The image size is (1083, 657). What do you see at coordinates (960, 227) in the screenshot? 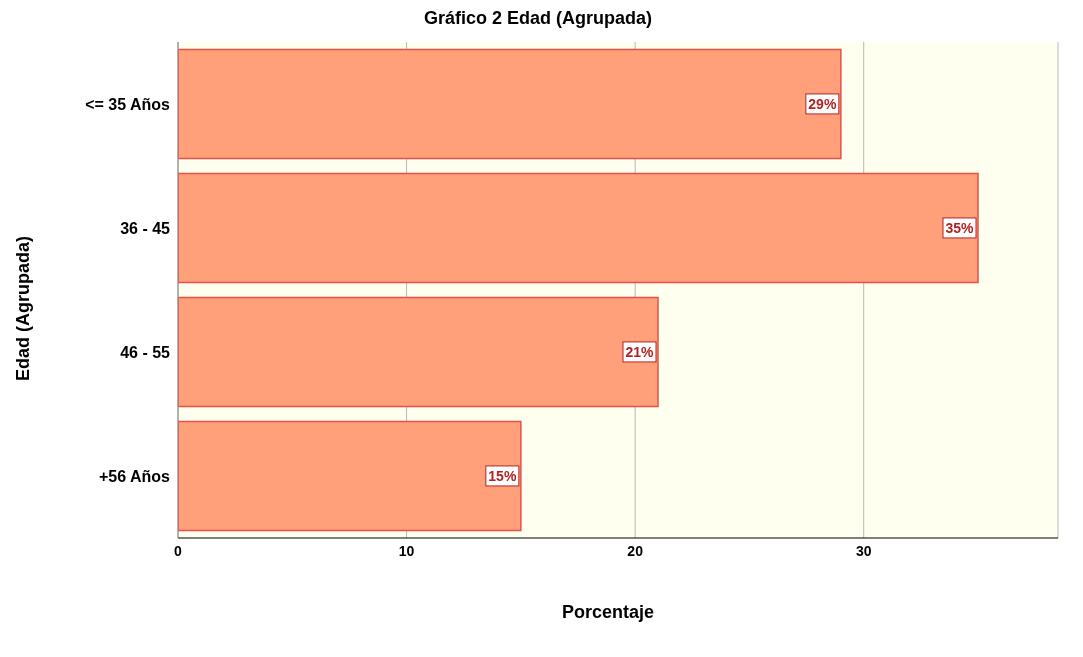
I see `data-label: 35%` at bounding box center [960, 227].